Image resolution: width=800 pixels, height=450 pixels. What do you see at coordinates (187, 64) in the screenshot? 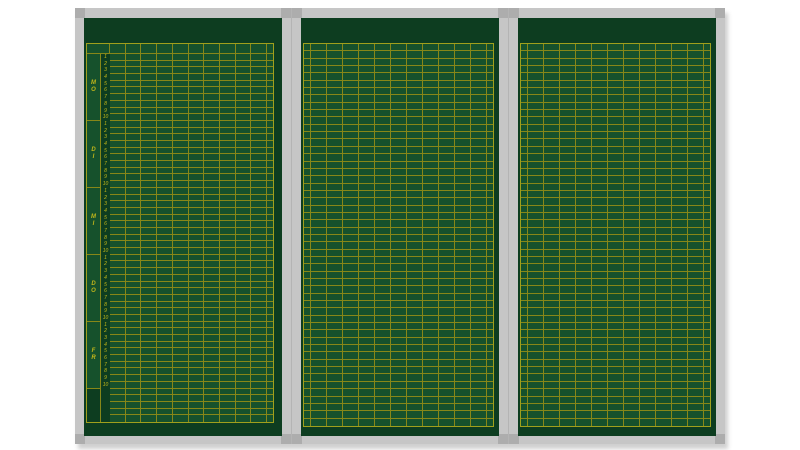
I see `period-row: 2` at bounding box center [187, 64].